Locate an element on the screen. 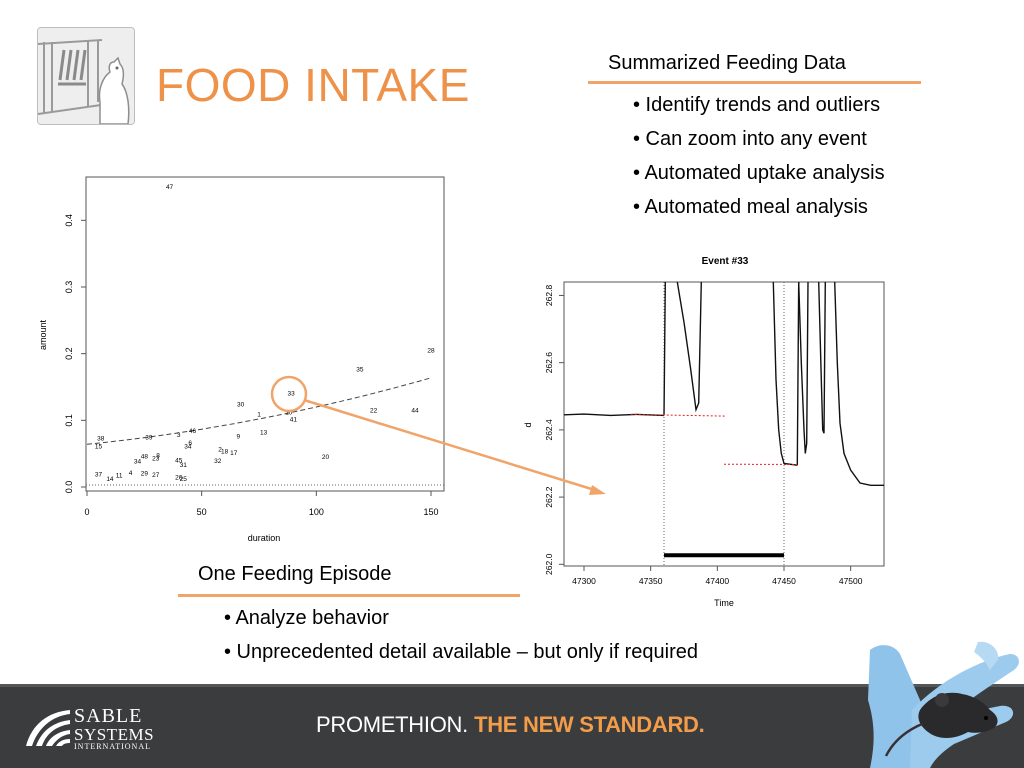 The width and height of the screenshot is (1024, 768). event-x-axis: 47300 47350 47400 47450 47500 is located at coordinates (717, 576).